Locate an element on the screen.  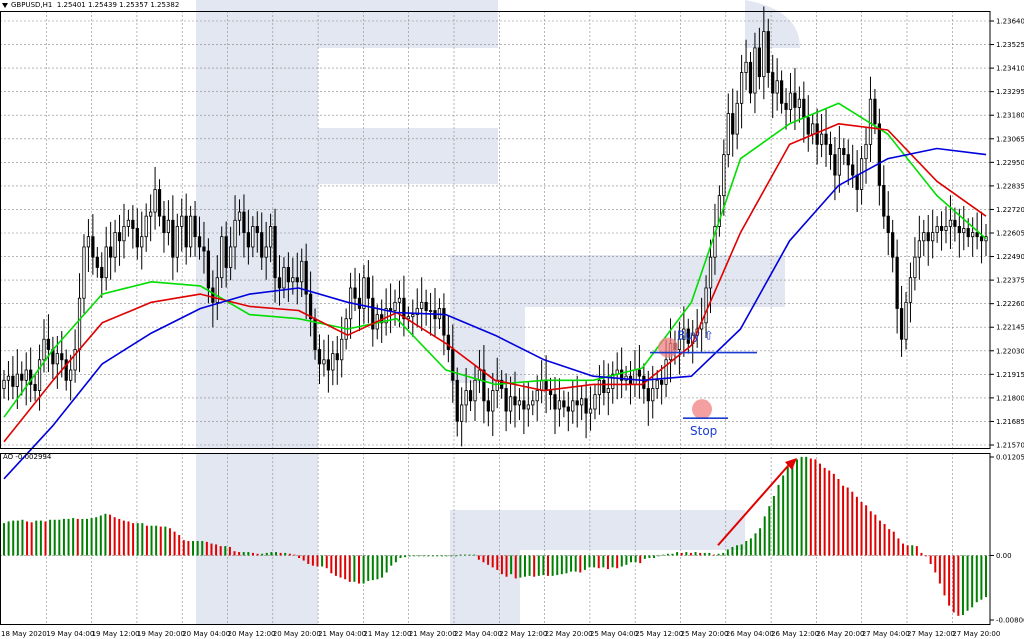
y-tick-label: 1.21800 is located at coordinates (1010, 398).